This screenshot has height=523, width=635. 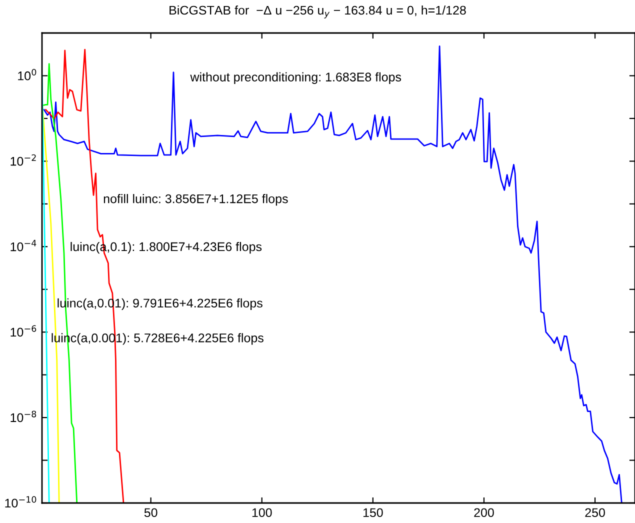 What do you see at coordinates (196, 200) in the screenshot?
I see `annotation: nofill luinc: 3.856E7+1.12E5 flops` at bounding box center [196, 200].